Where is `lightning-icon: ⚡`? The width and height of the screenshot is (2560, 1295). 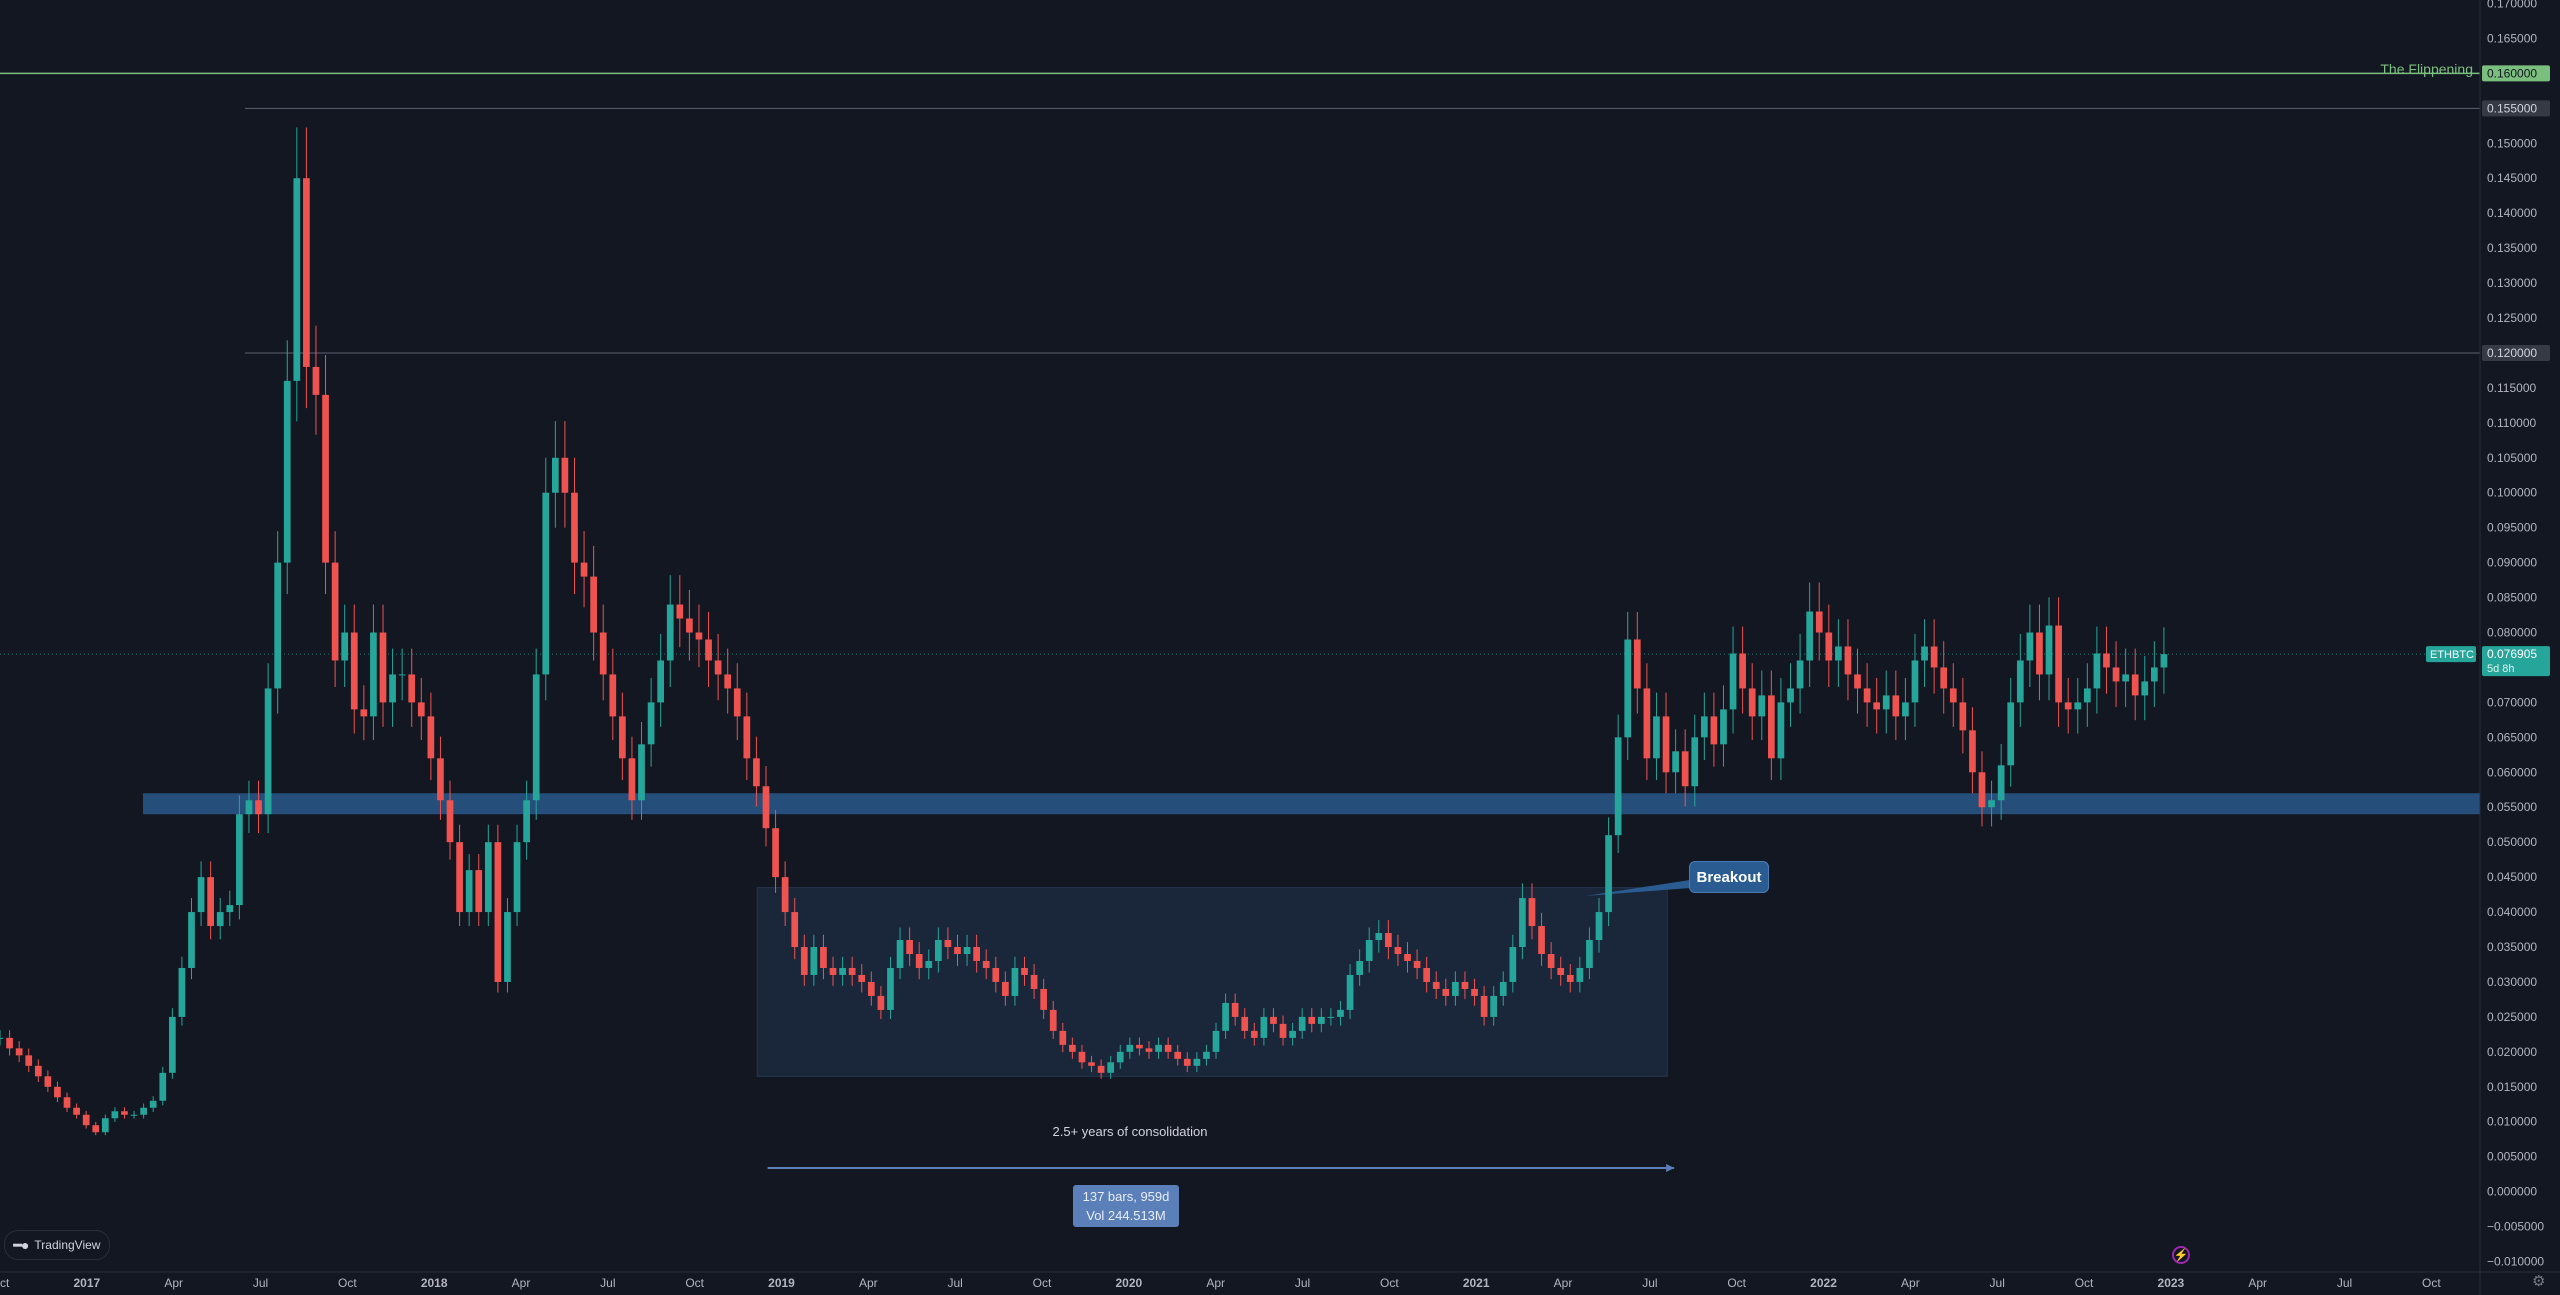 lightning-icon: ⚡ is located at coordinates (2181, 1255).